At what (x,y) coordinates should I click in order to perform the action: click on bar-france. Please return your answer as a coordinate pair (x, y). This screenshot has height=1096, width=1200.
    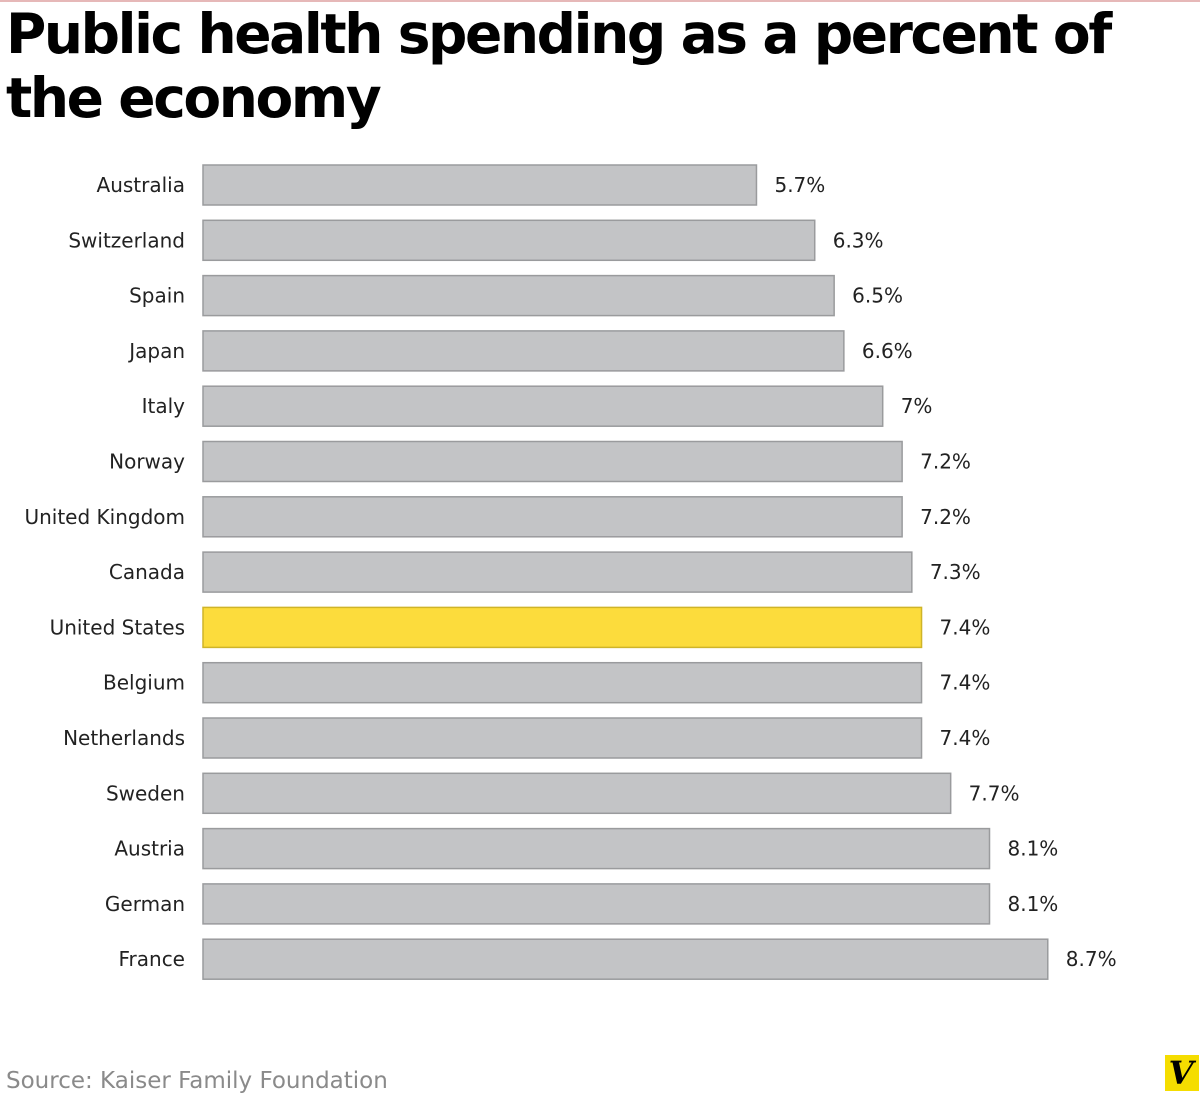
    Looking at the image, I should click on (625, 959).